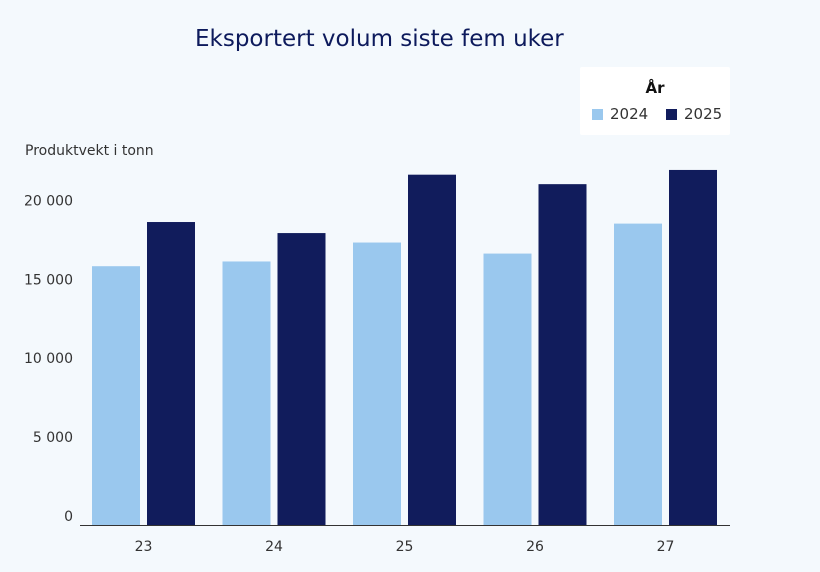 The image size is (820, 572). What do you see at coordinates (597, 114) in the screenshot?
I see `legend-swatch-2024` at bounding box center [597, 114].